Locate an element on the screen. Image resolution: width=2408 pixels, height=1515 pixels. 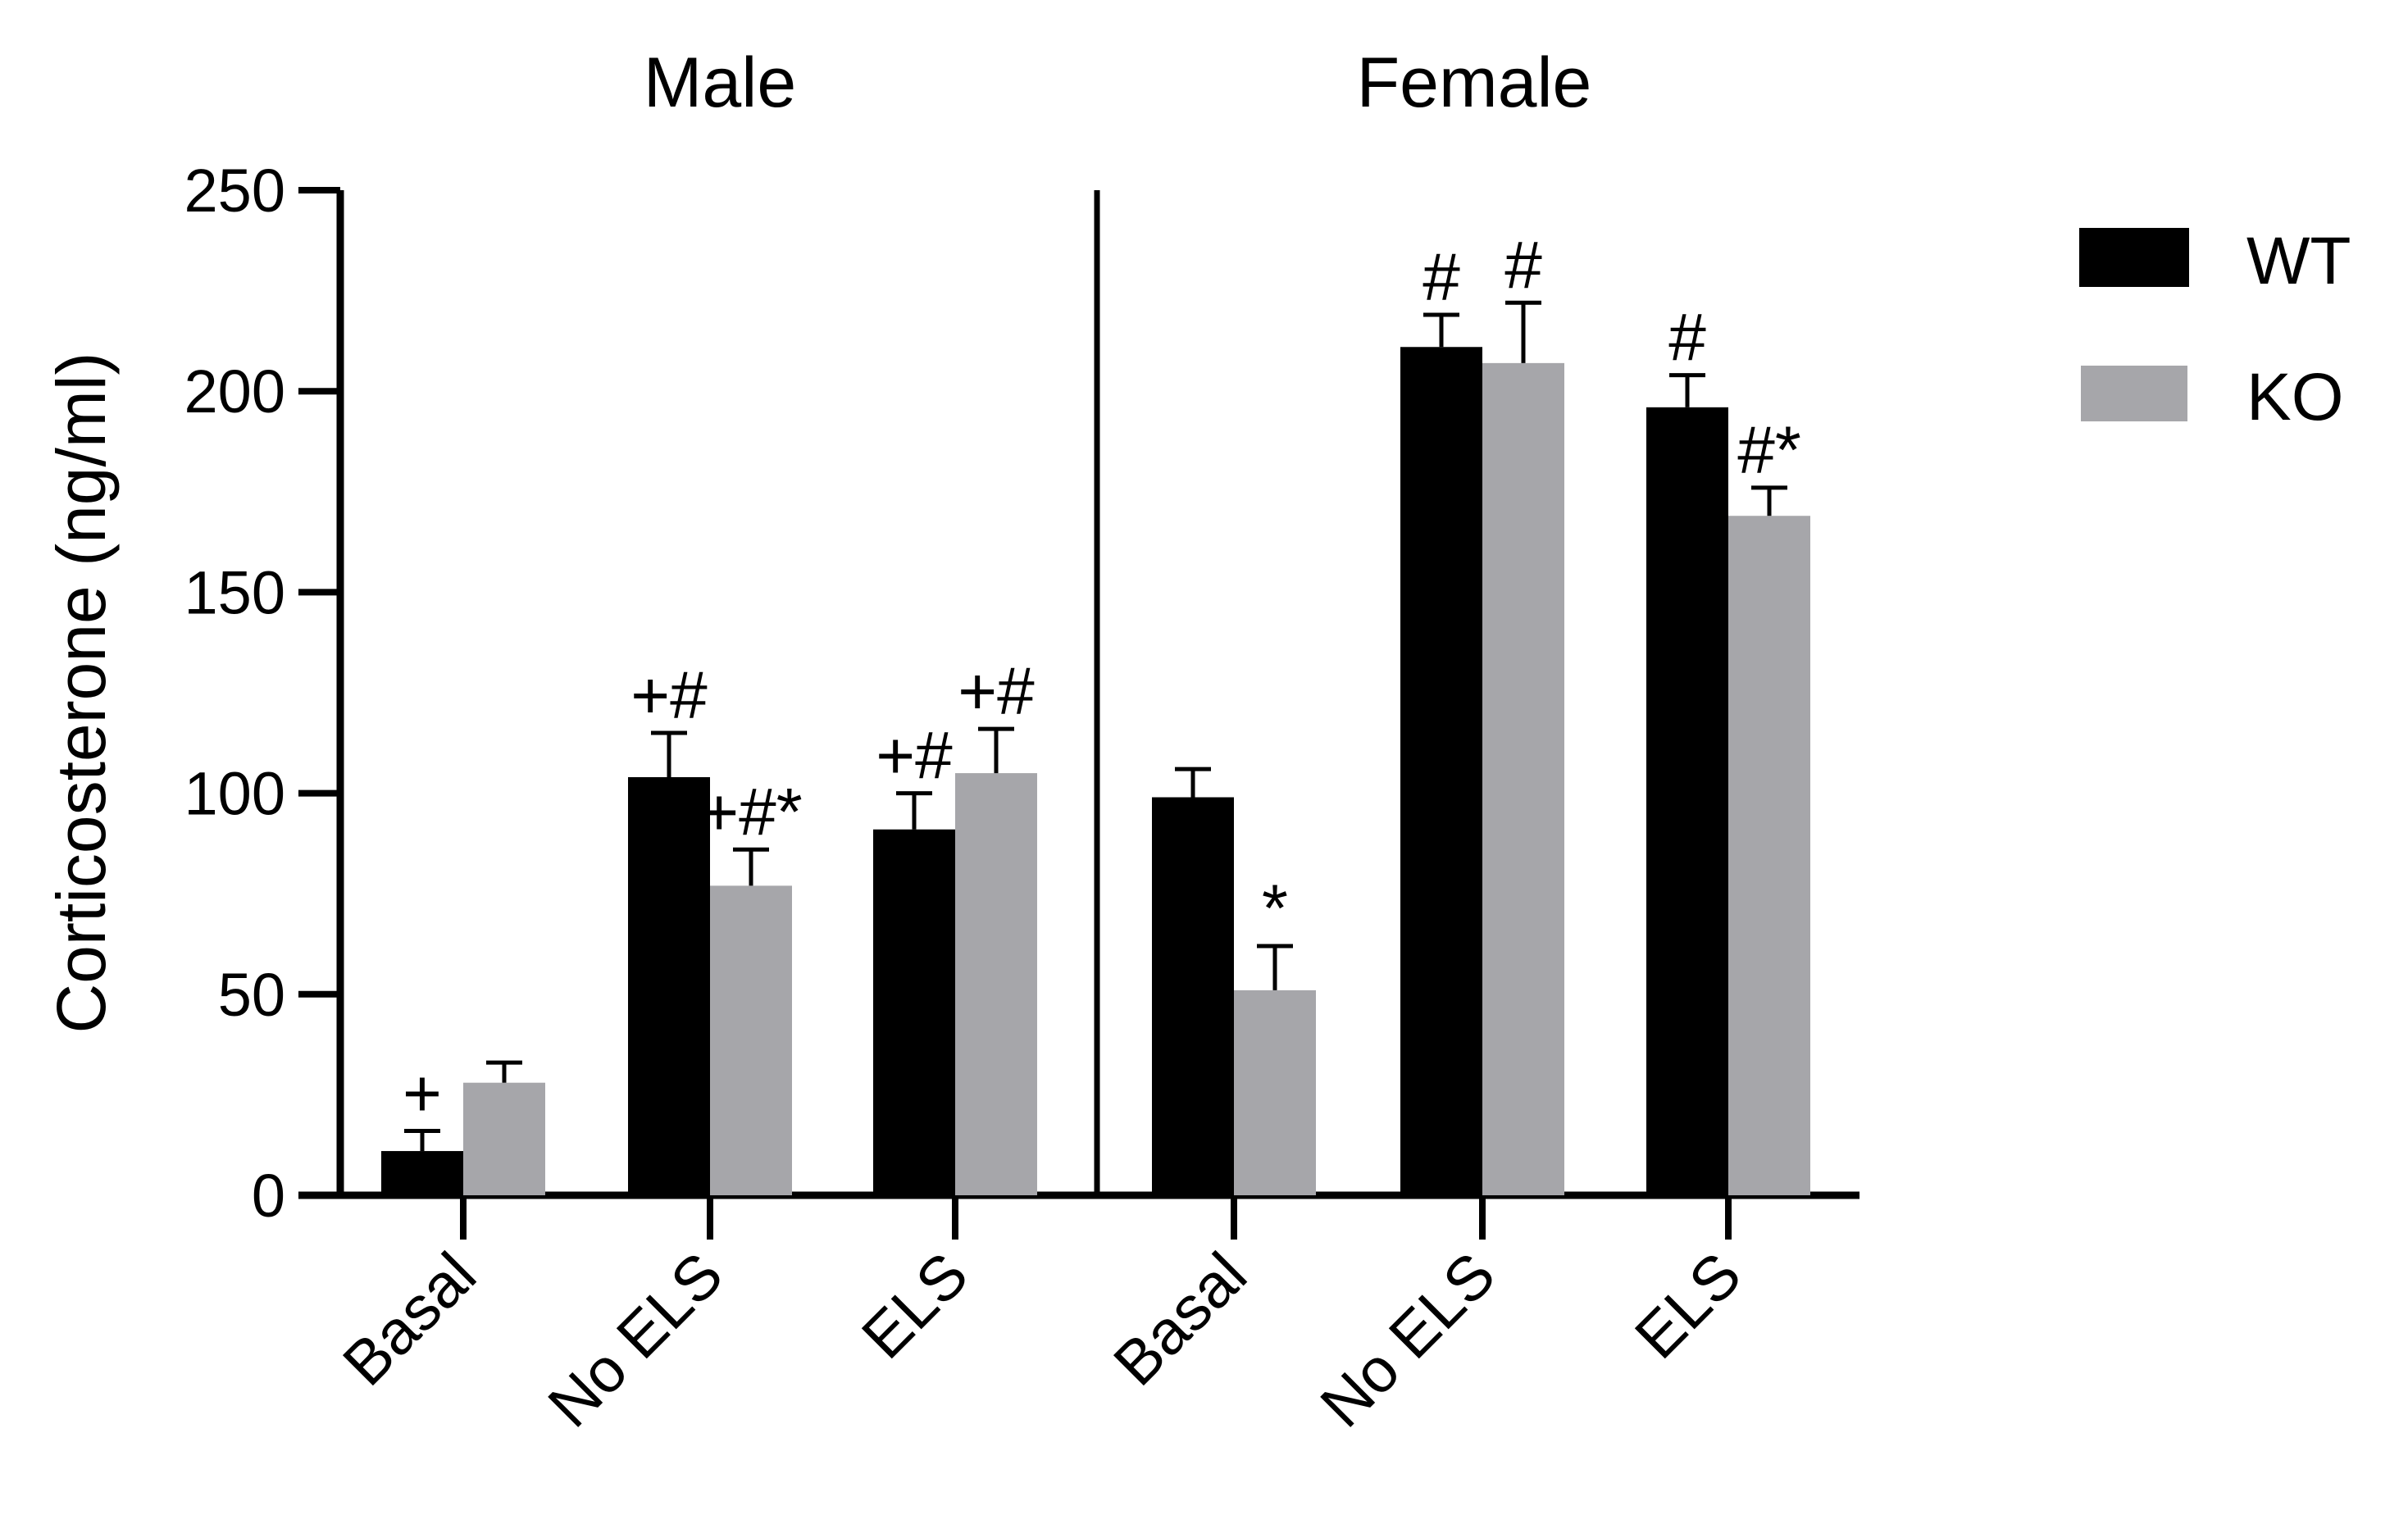
legend: WT KO is located at coordinates (2215, 329).